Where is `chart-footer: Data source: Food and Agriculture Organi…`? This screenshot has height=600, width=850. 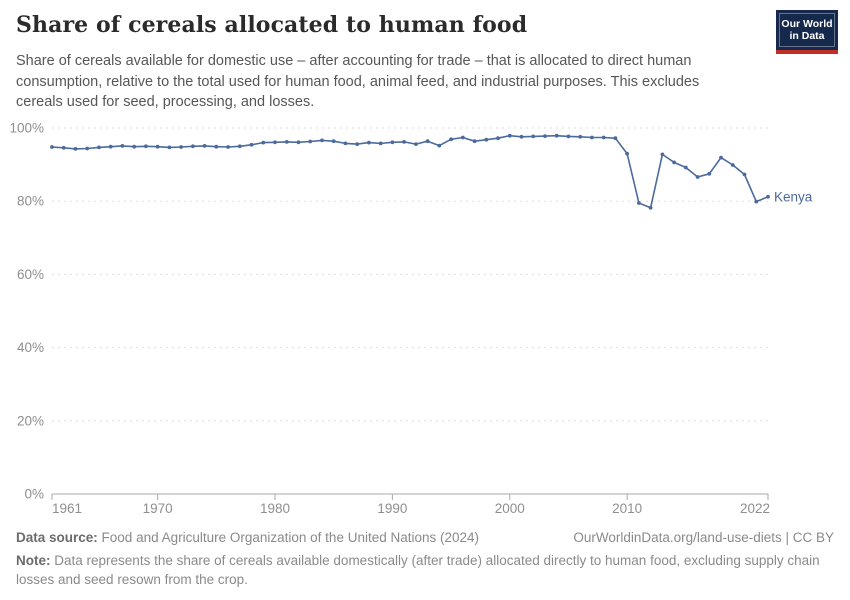 chart-footer: Data source: Food and Agriculture Organi… is located at coordinates (425, 560).